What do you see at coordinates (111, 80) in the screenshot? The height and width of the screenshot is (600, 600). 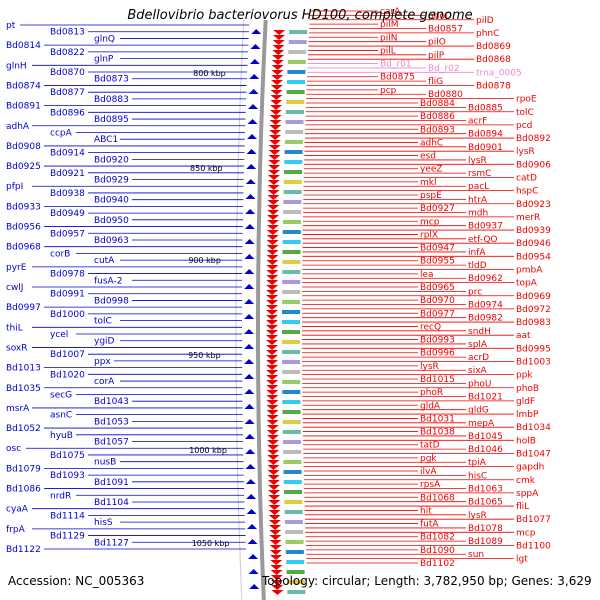 I see `left-gene-label: Bd0873` at bounding box center [111, 80].